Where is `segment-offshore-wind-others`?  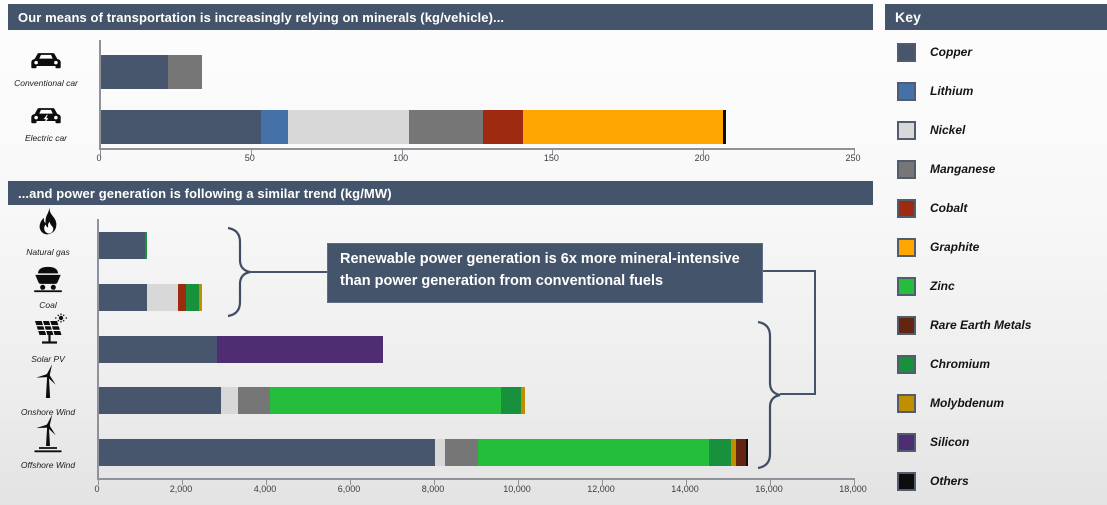
segment-offshore-wind-others is located at coordinates (747, 452).